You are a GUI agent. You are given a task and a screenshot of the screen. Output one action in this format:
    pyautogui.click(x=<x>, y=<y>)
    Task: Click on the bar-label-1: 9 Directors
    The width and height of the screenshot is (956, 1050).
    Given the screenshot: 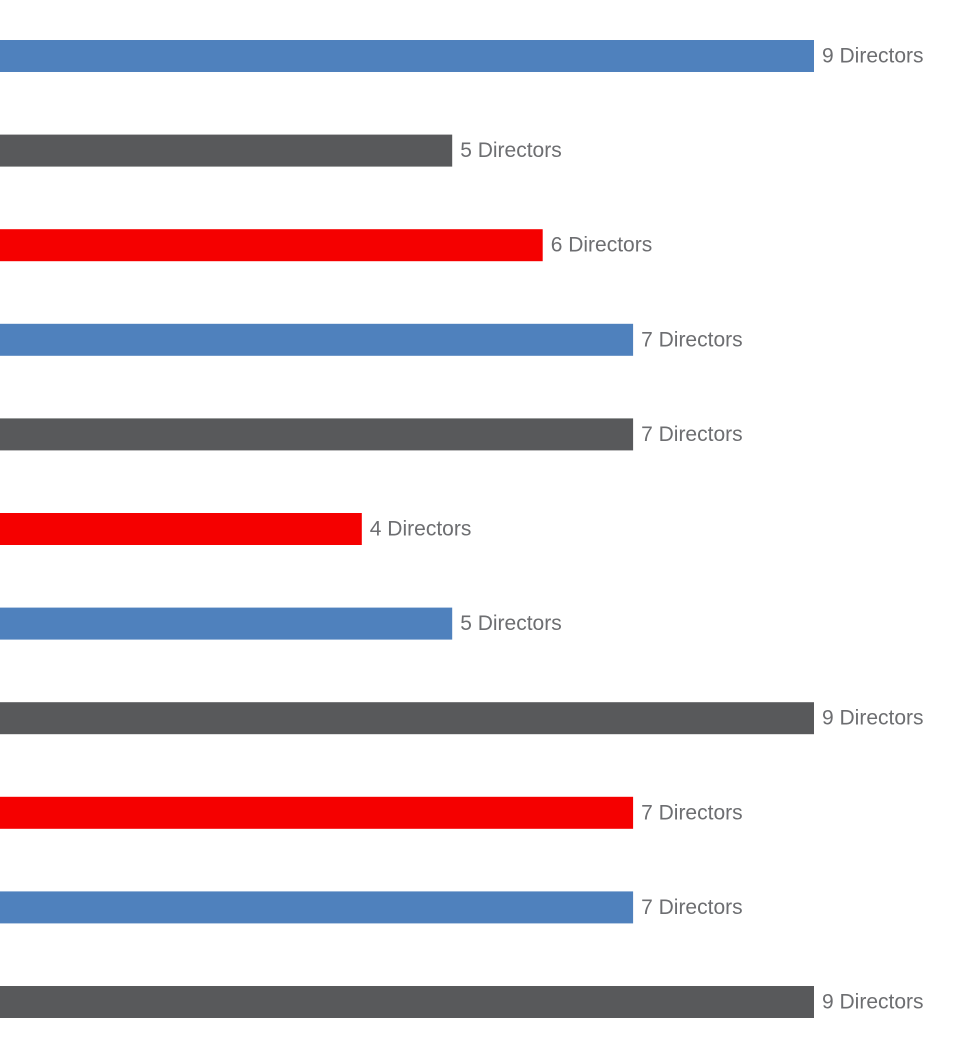 What is the action you would take?
    pyautogui.click(x=873, y=56)
    